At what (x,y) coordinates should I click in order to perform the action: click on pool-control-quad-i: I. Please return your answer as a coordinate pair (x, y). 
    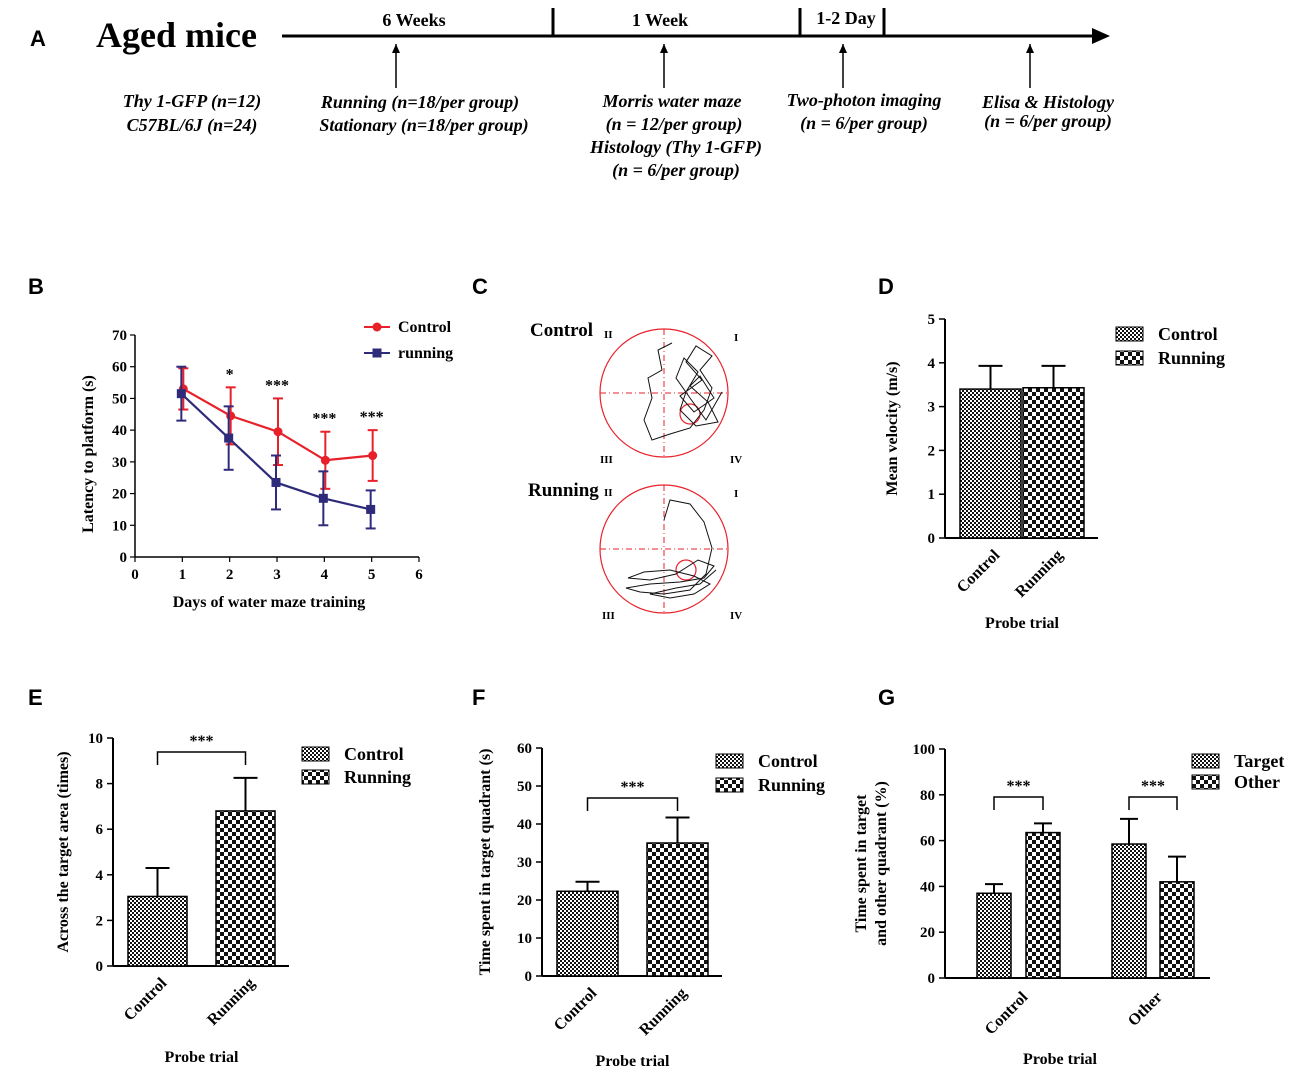
    Looking at the image, I should click on (736, 338).